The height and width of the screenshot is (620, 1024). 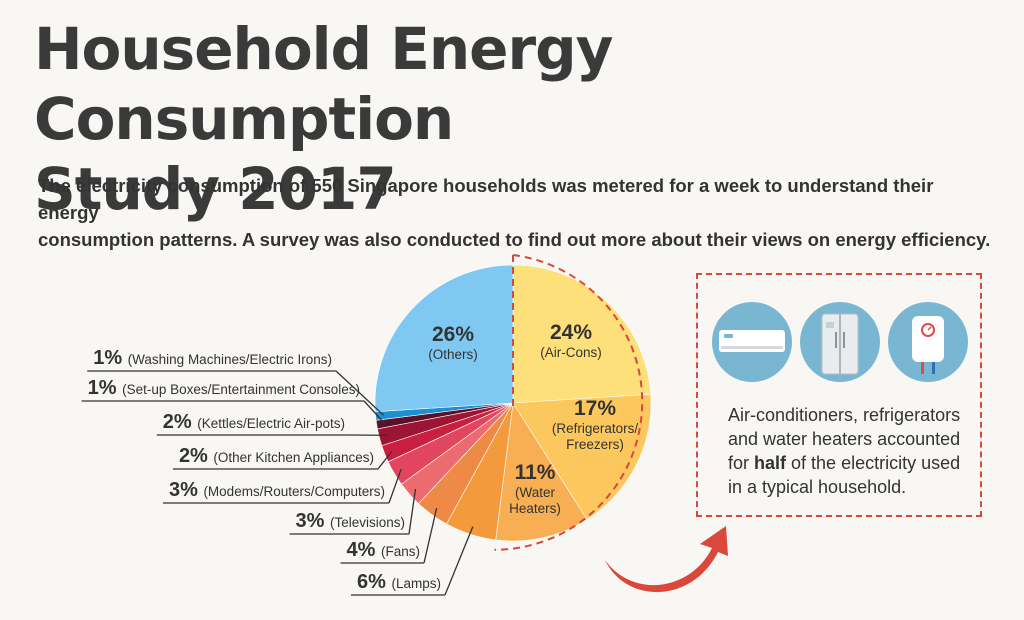 What do you see at coordinates (928, 342) in the screenshot?
I see `water-heater-icon` at bounding box center [928, 342].